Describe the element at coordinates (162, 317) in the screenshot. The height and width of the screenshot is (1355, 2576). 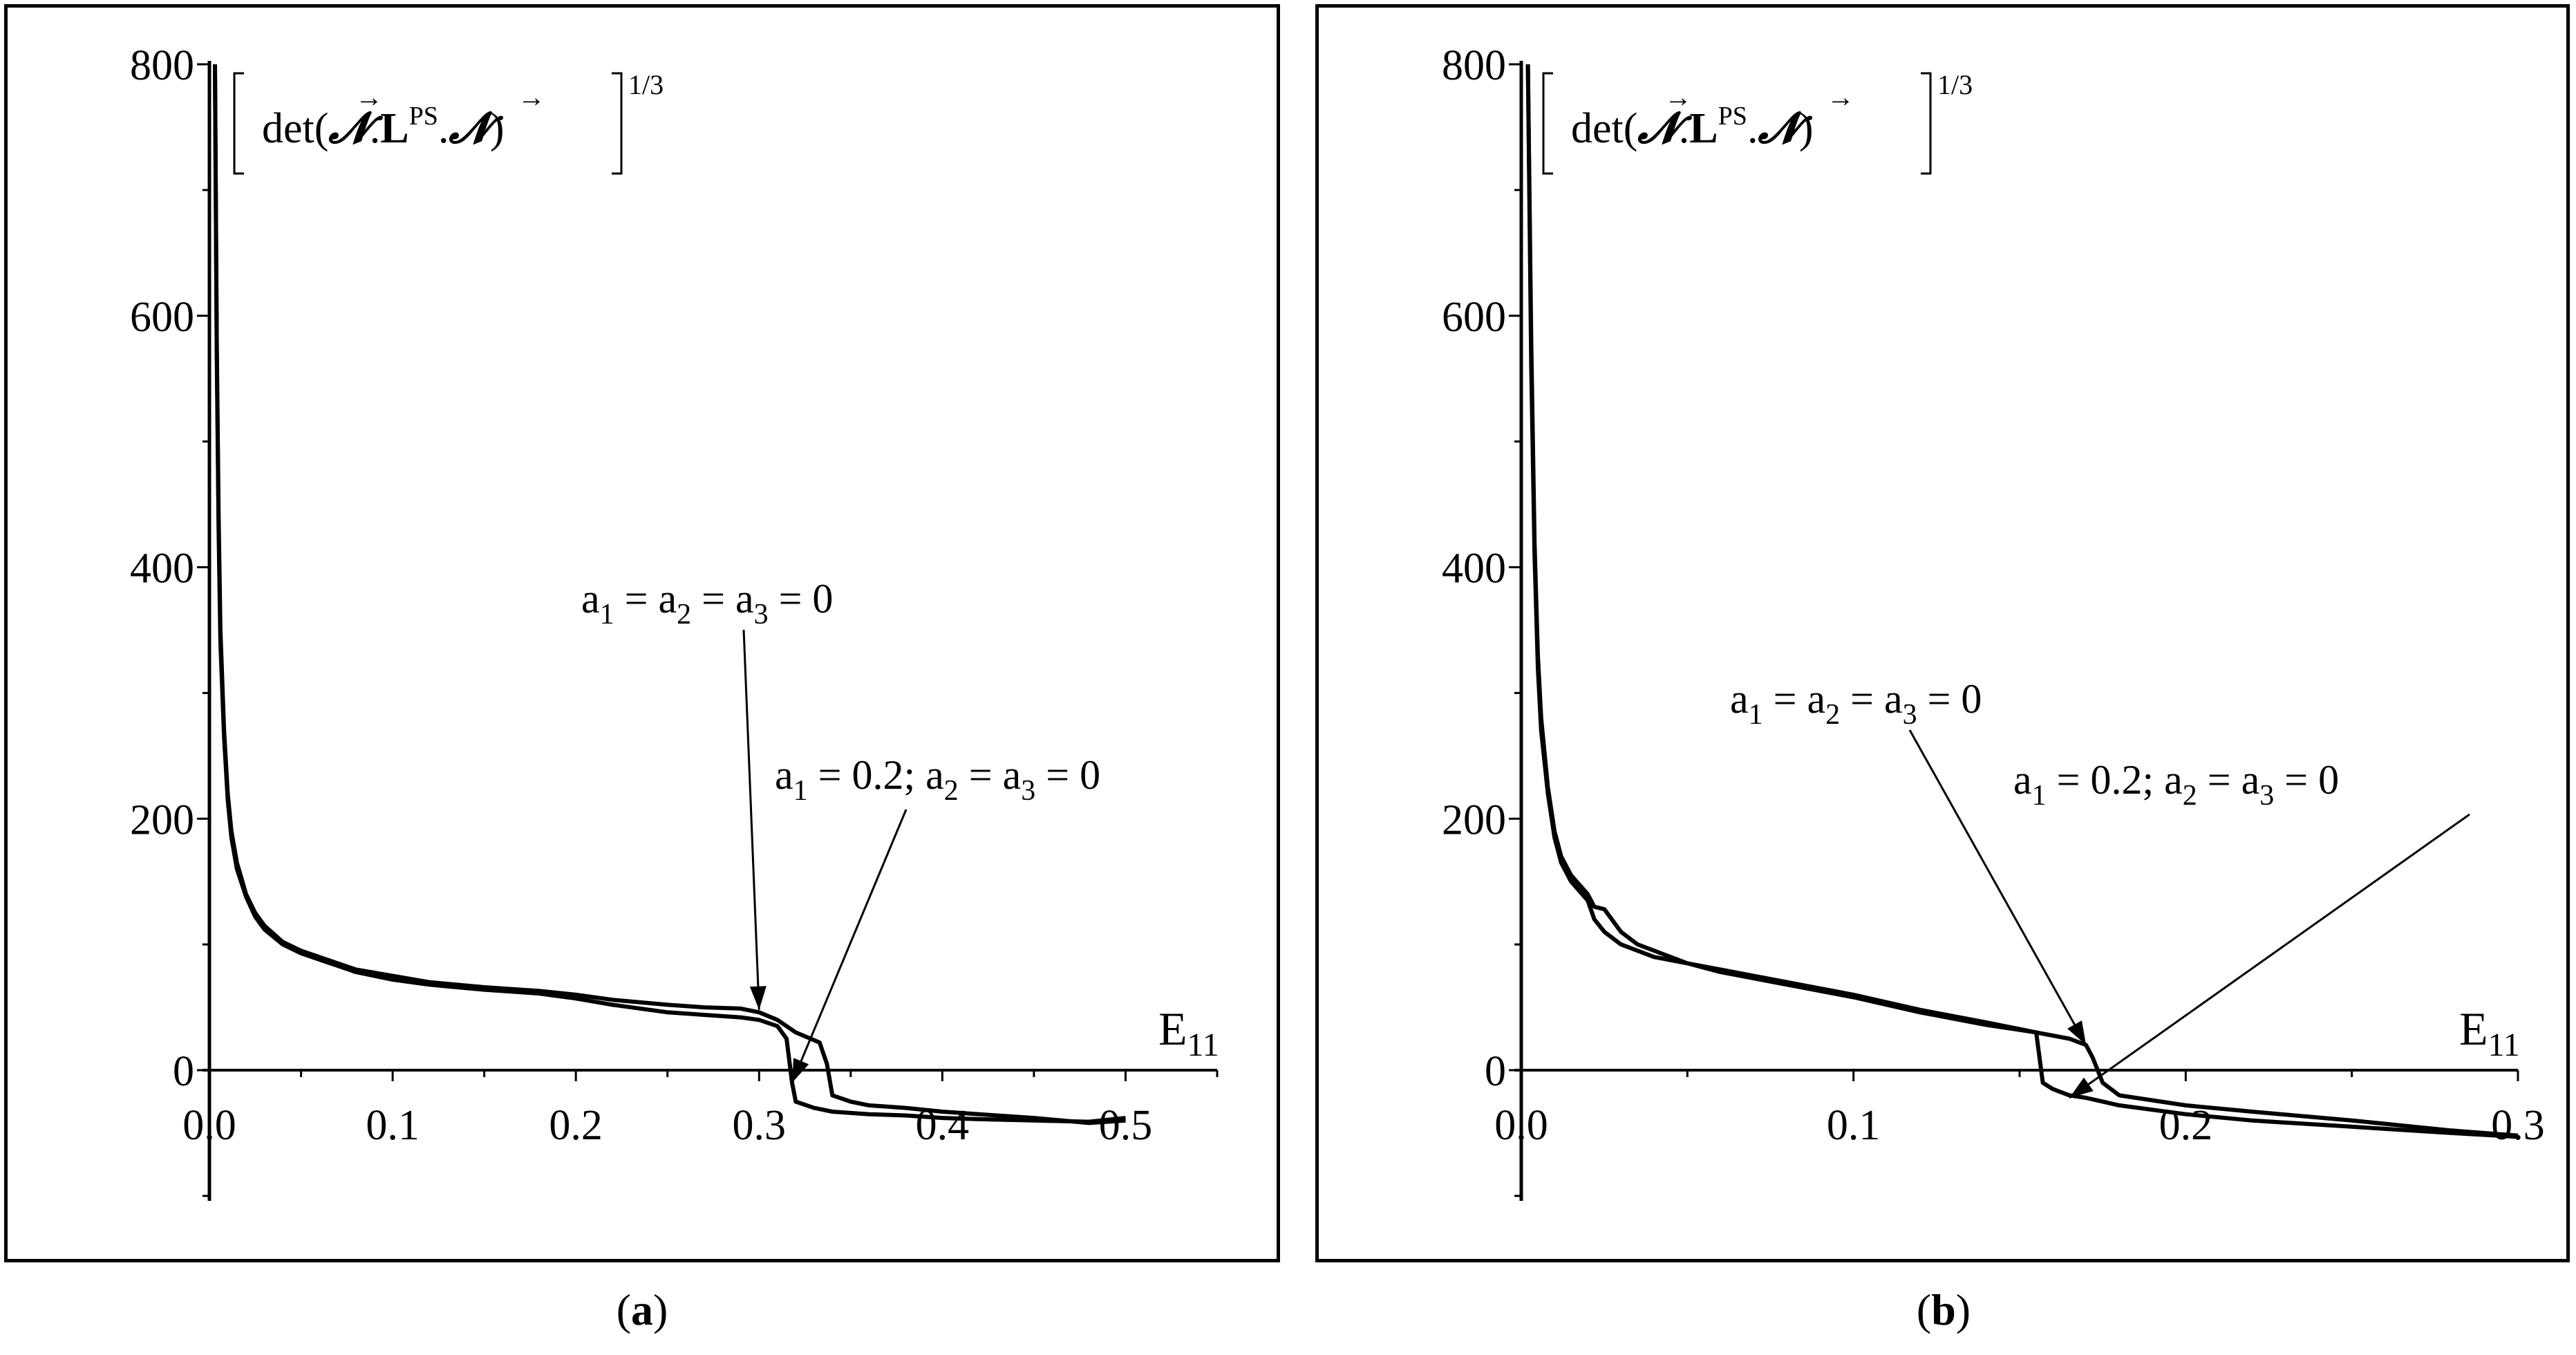
I see `panel-a-y-tick-label: 600` at that location.